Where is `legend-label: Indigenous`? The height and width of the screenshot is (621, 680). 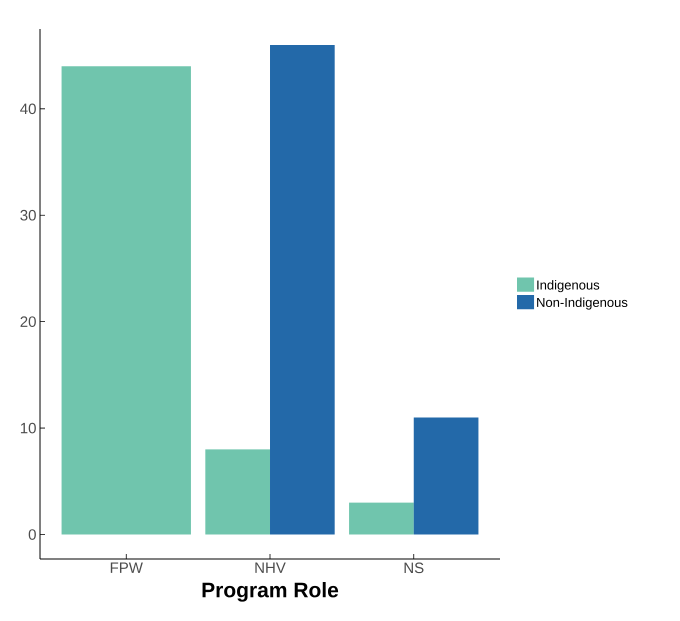
legend-label: Indigenous is located at coordinates (568, 286).